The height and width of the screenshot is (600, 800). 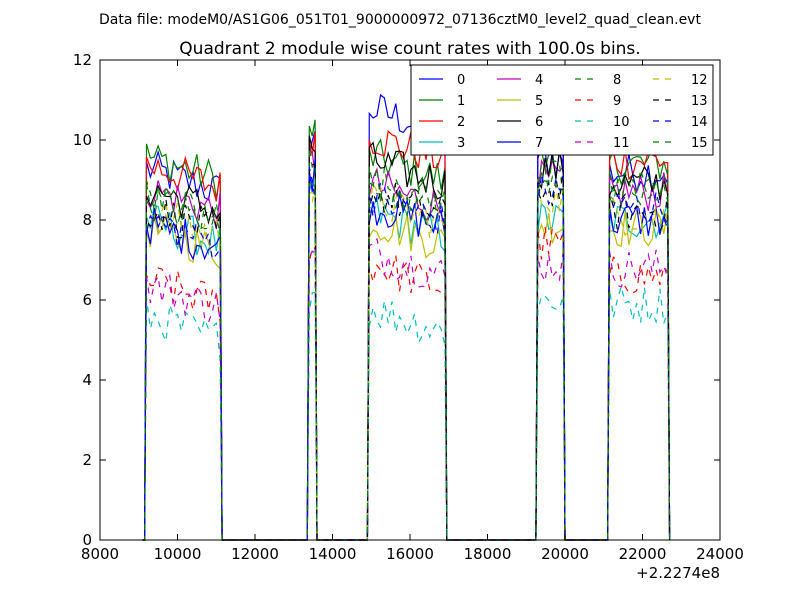 I want to click on y-tick-label: 0, so click(x=87, y=540).